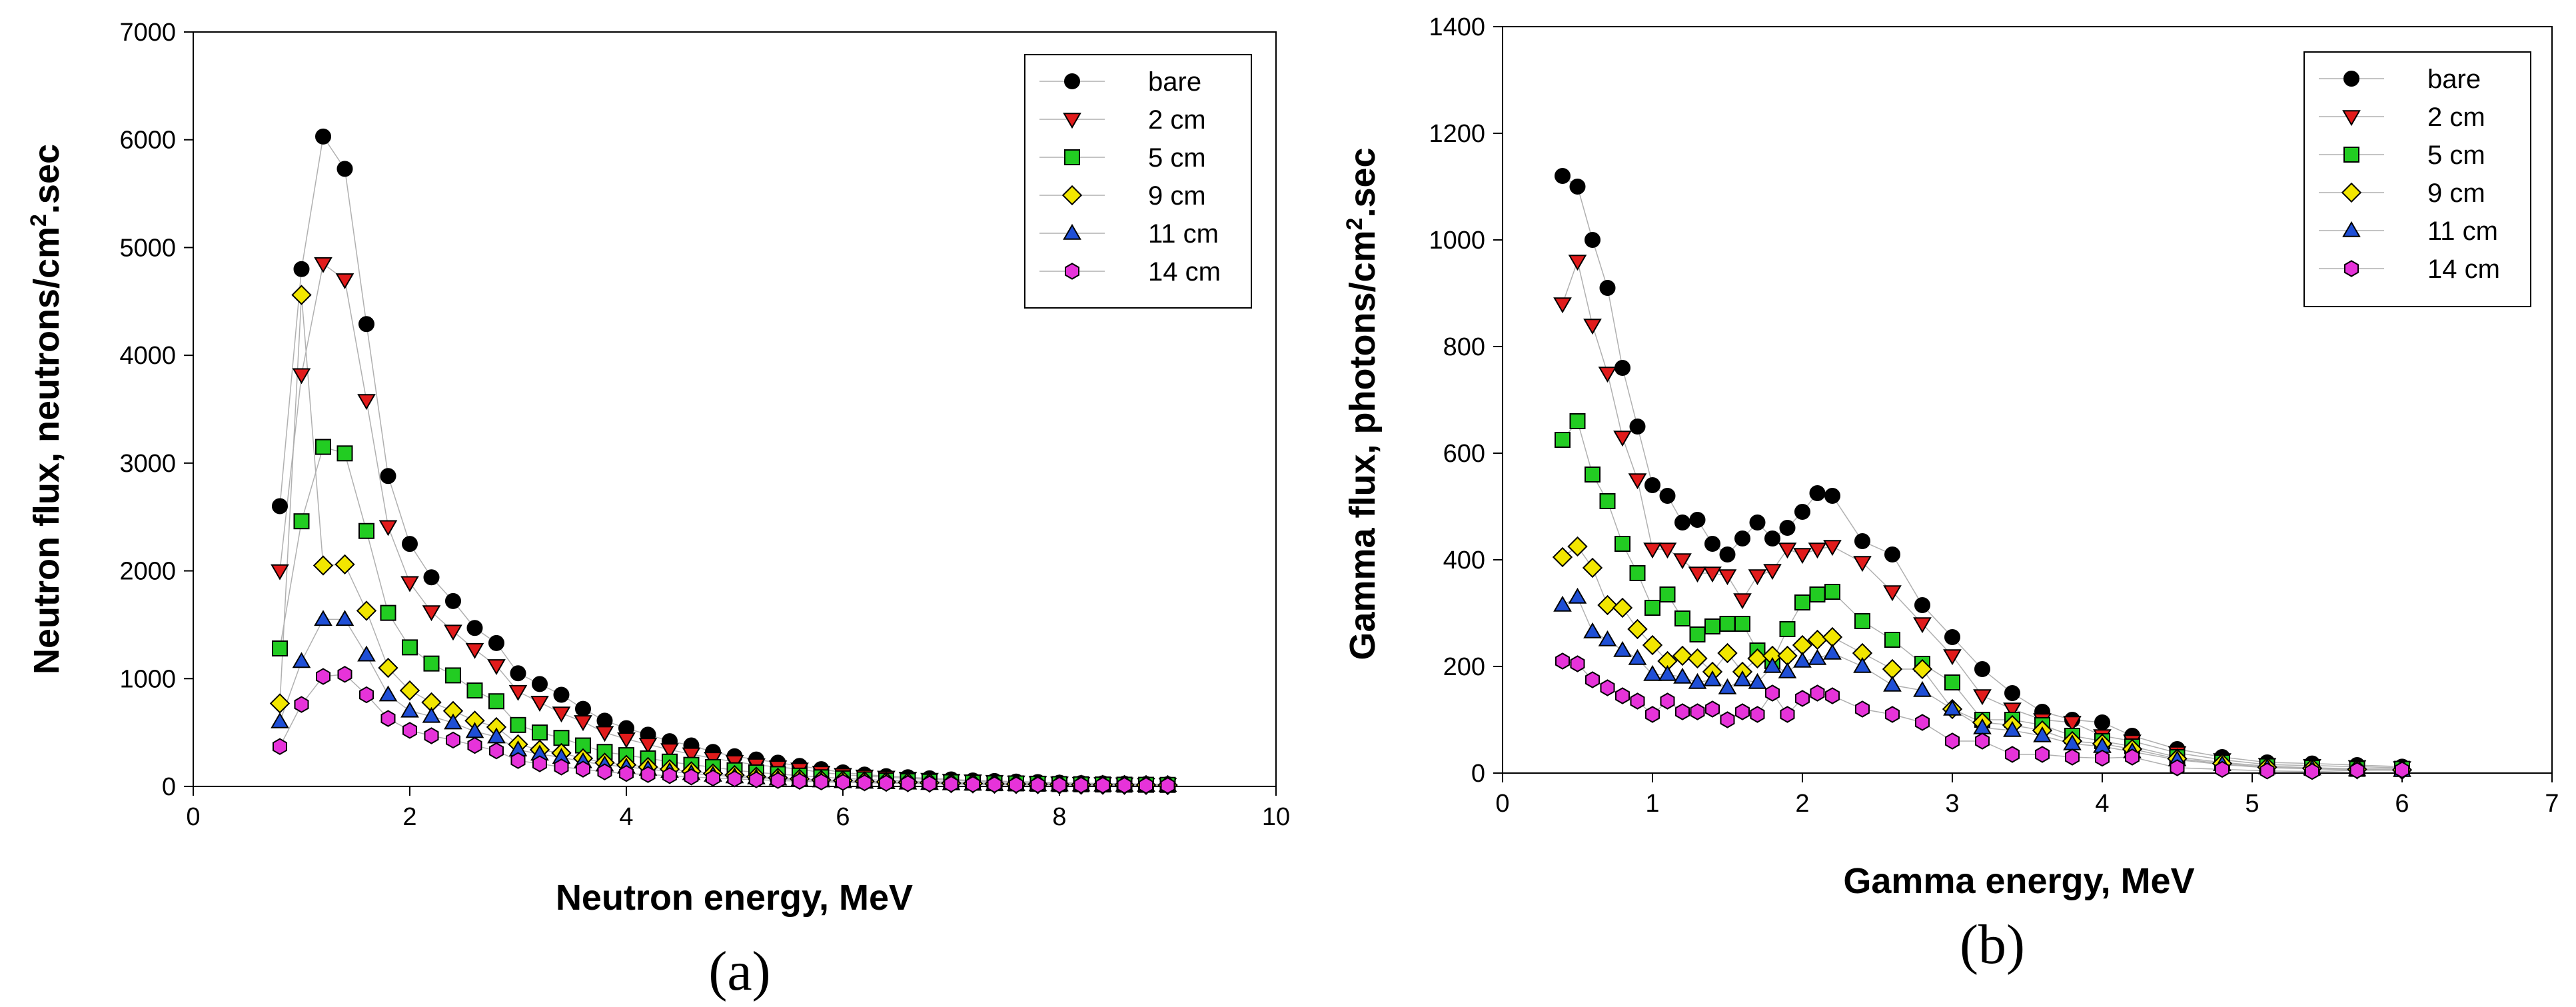 The height and width of the screenshot is (1007, 2576). Describe the element at coordinates (1464, 347) in the screenshot. I see `y-tick-label: 800` at that location.